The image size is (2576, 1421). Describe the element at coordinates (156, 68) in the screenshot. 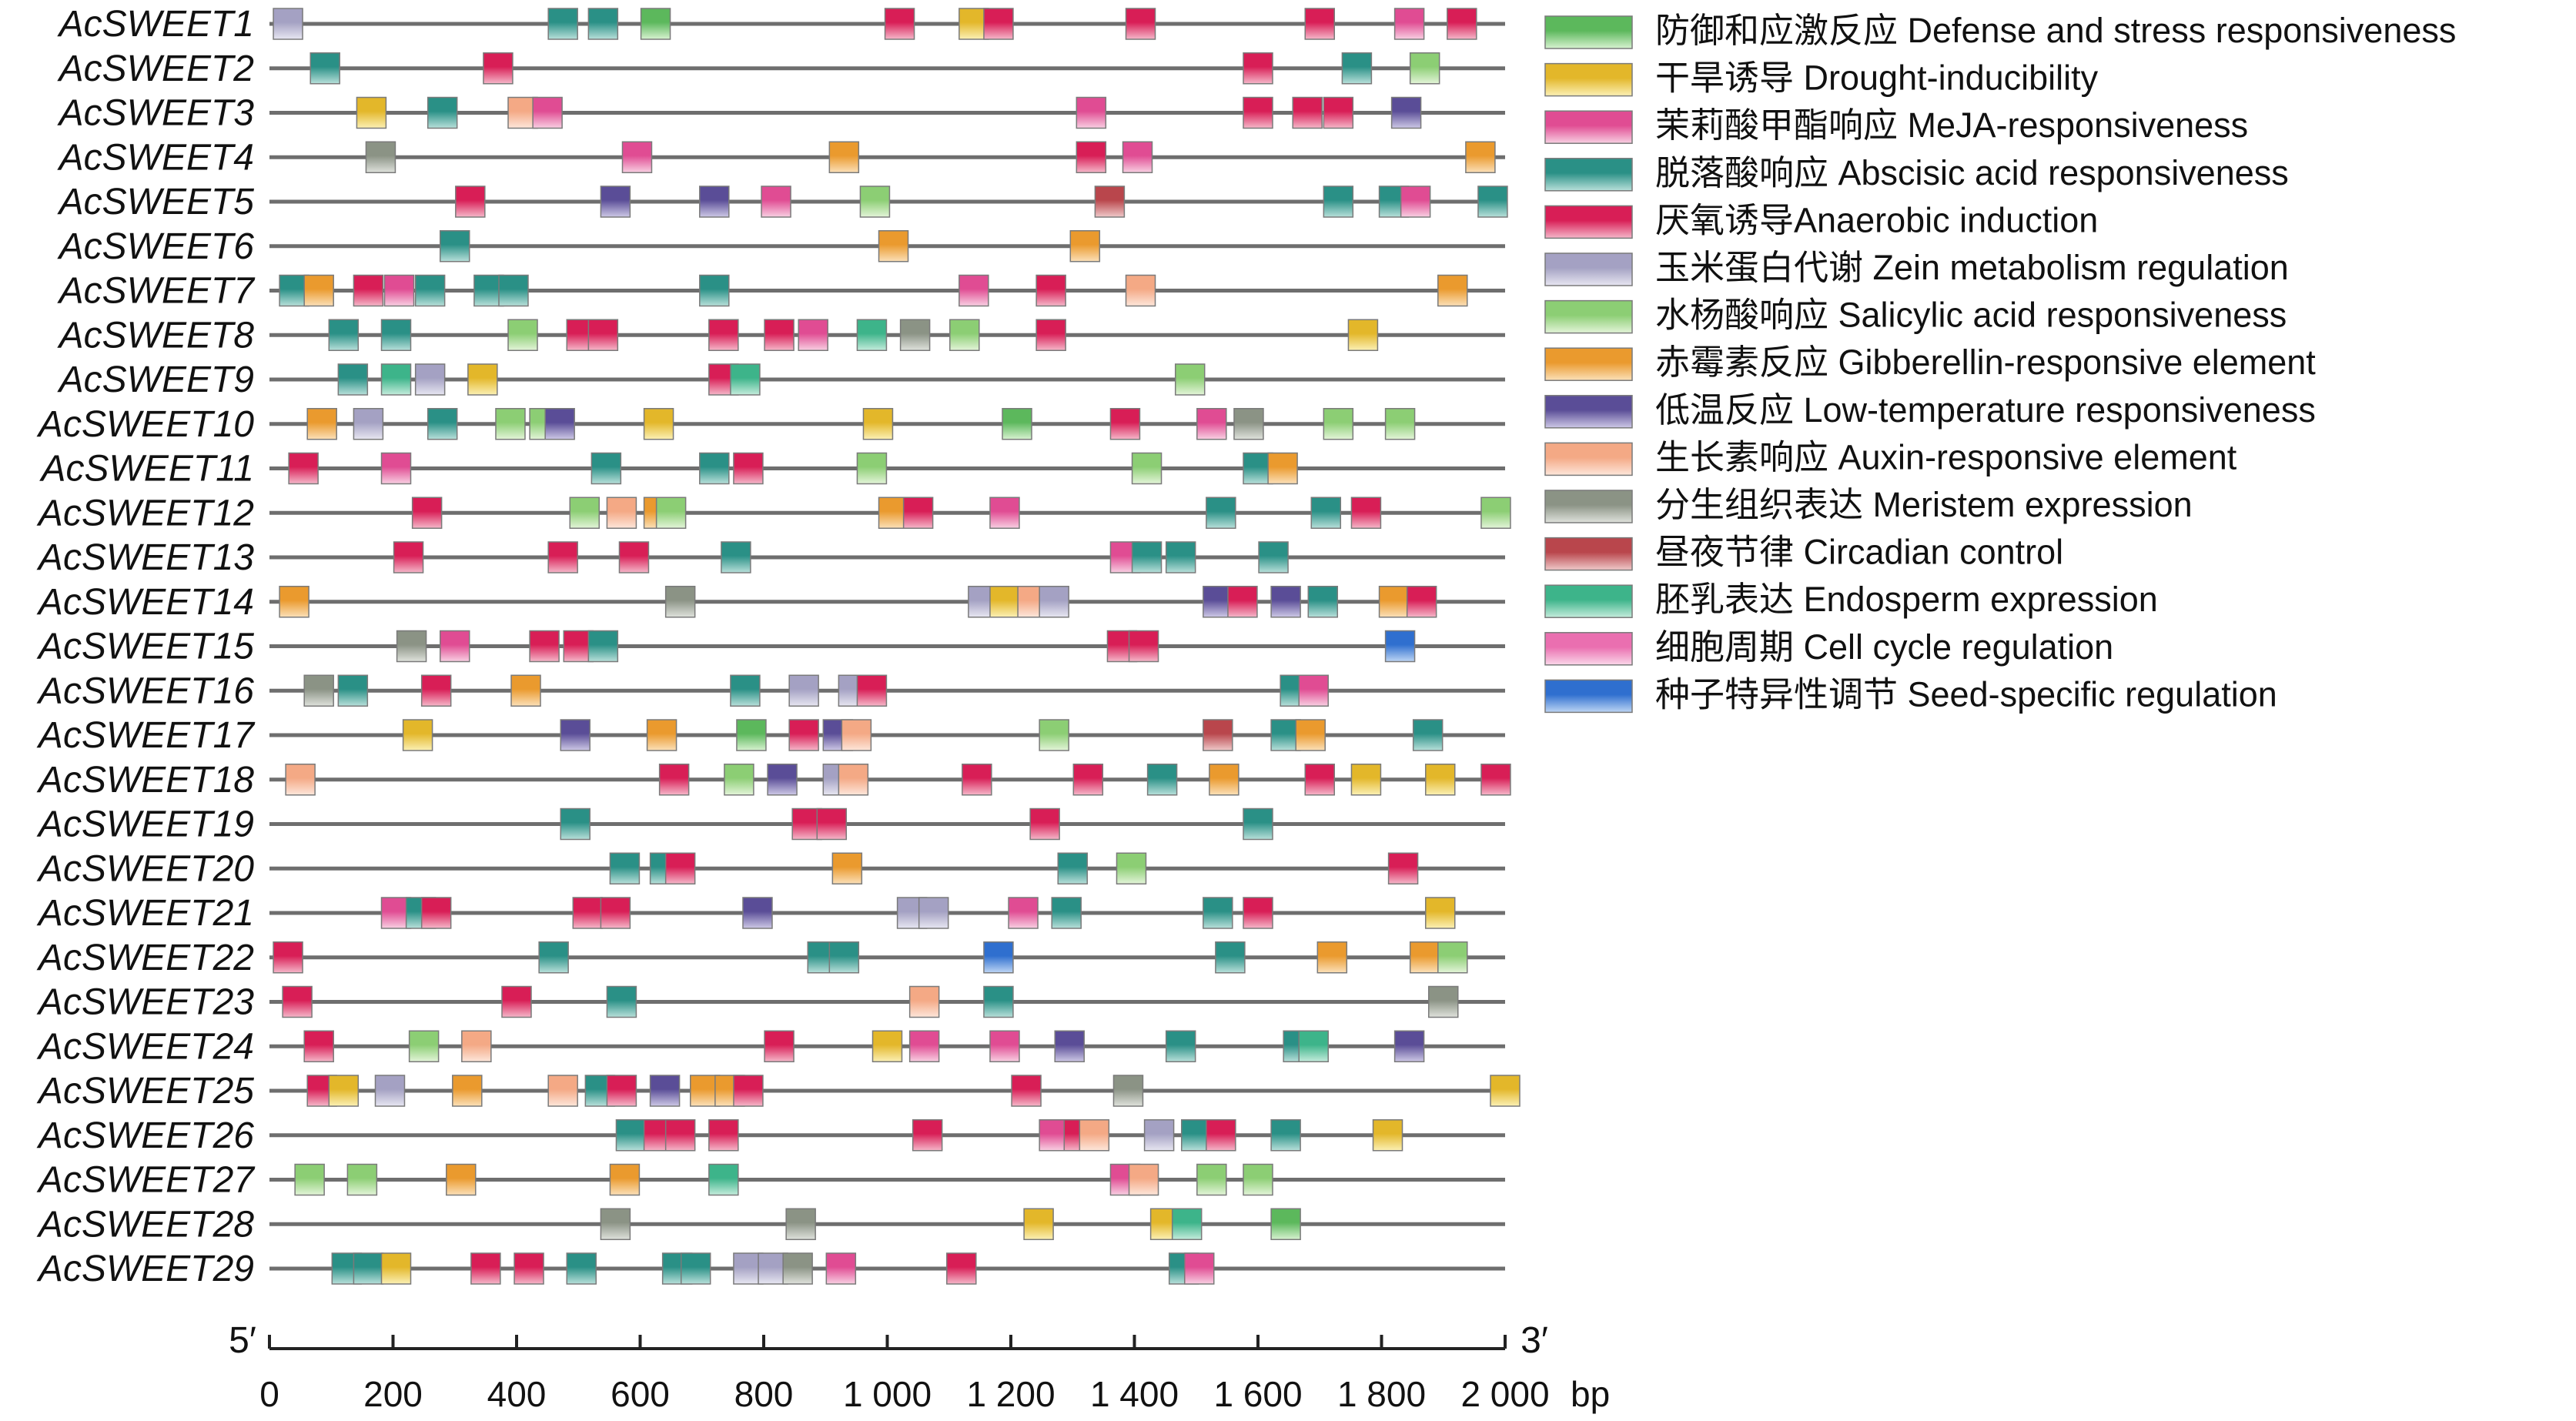

I see `gene-label: AcSWEET2` at that location.